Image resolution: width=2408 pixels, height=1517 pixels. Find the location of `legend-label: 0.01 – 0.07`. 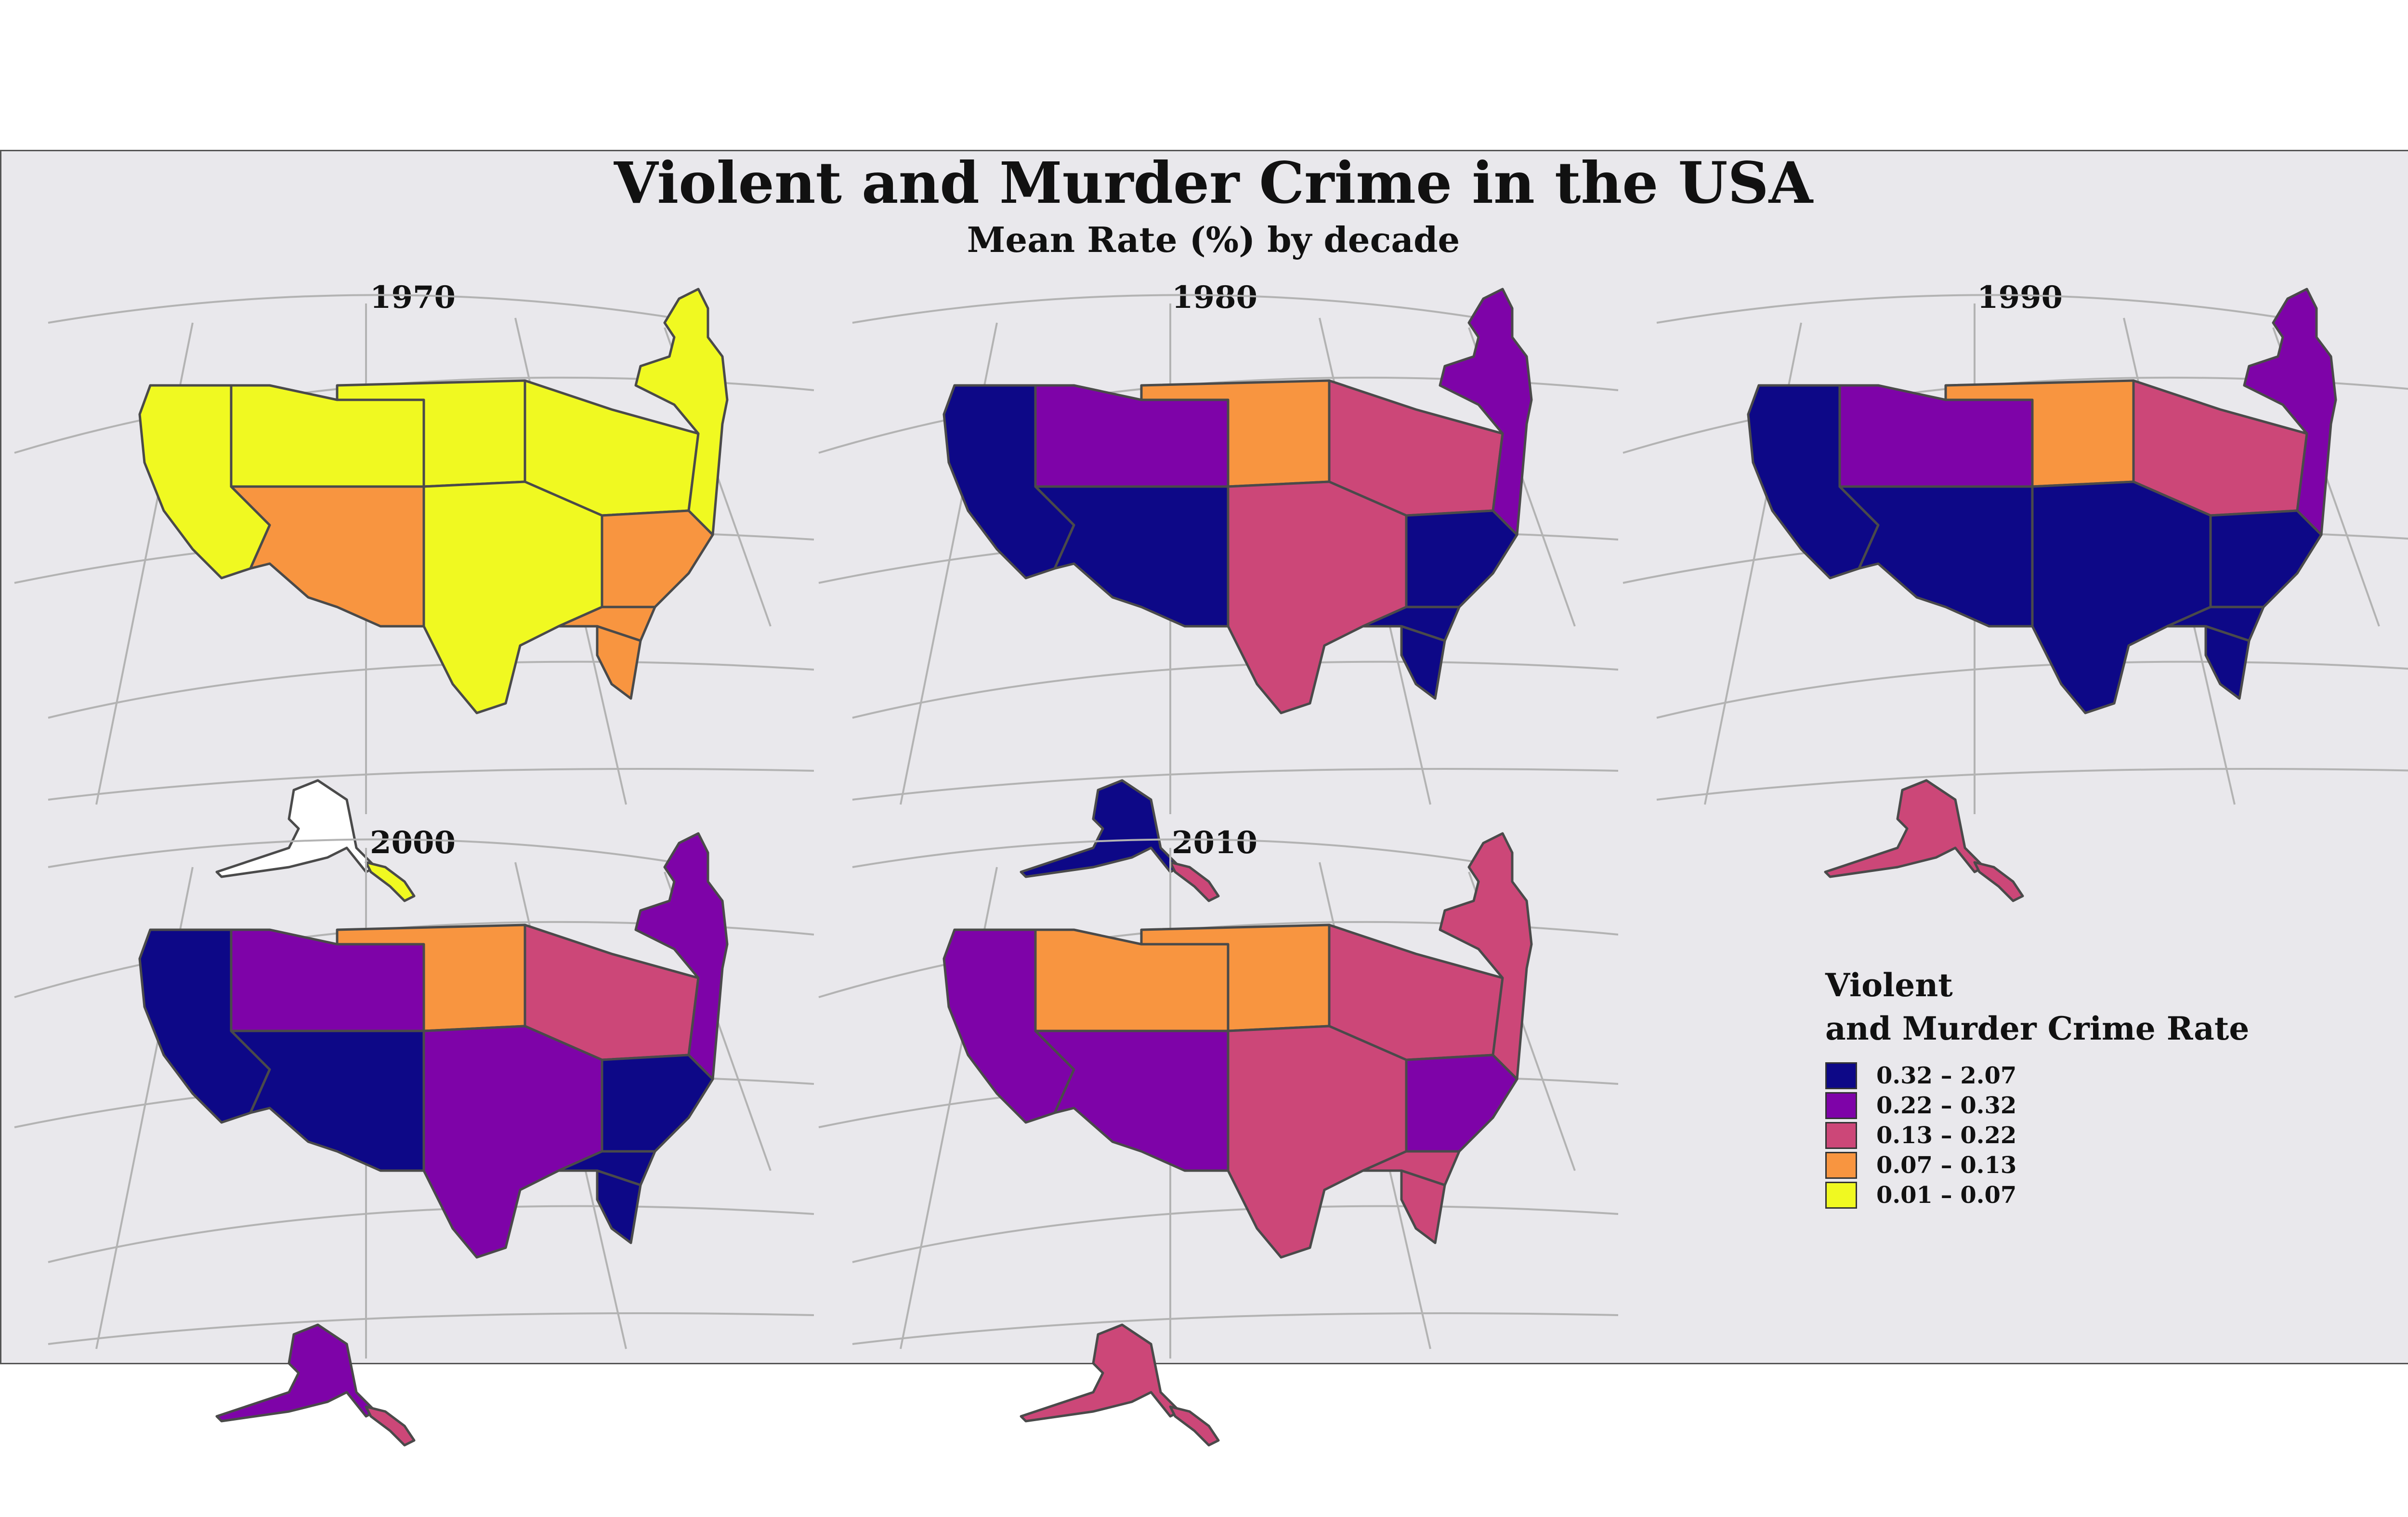

legend-label: 0.01 – 0.07 is located at coordinates (1946, 1196).